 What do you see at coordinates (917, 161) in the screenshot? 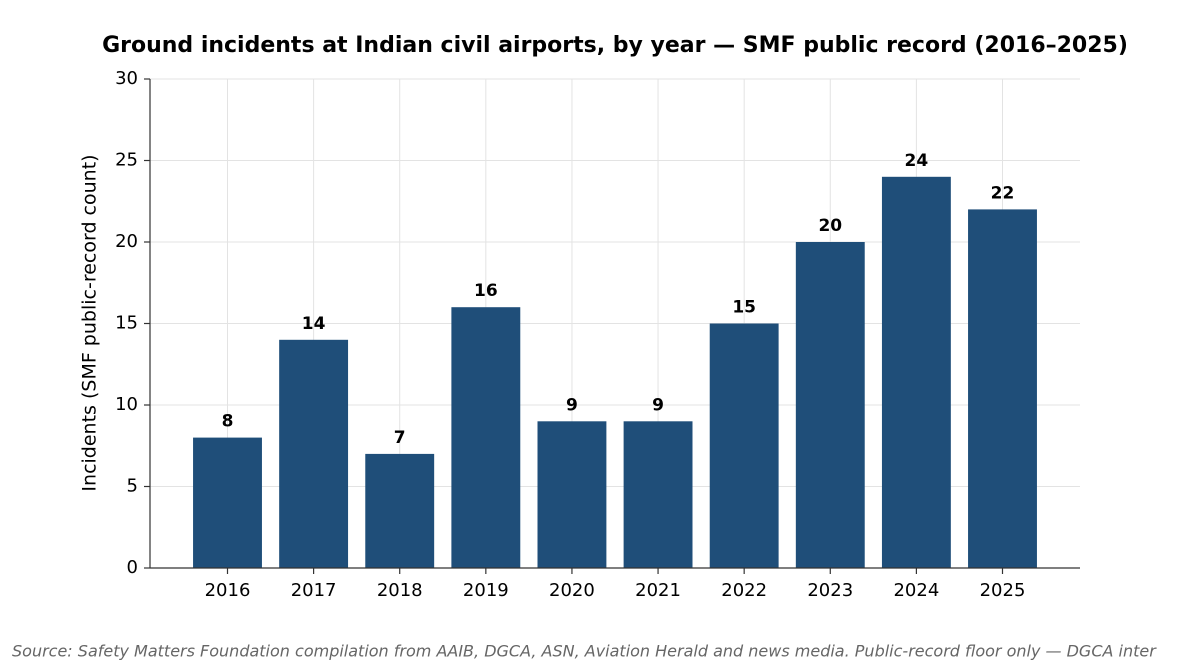
I see `value-label: 24` at bounding box center [917, 161].